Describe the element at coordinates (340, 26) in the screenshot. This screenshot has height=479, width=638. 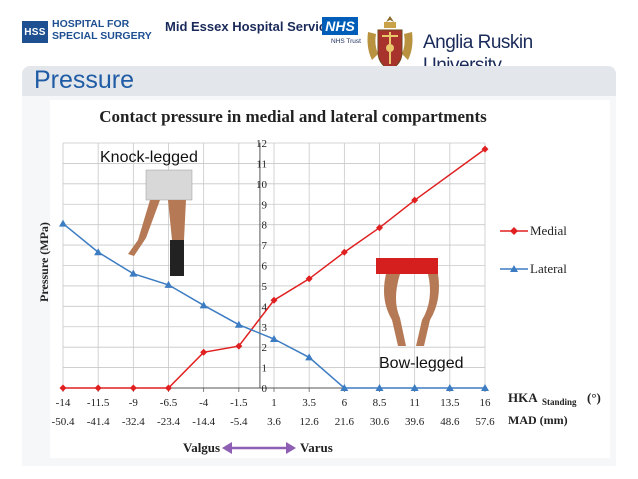
I see `nhs-logo: NHS` at that location.